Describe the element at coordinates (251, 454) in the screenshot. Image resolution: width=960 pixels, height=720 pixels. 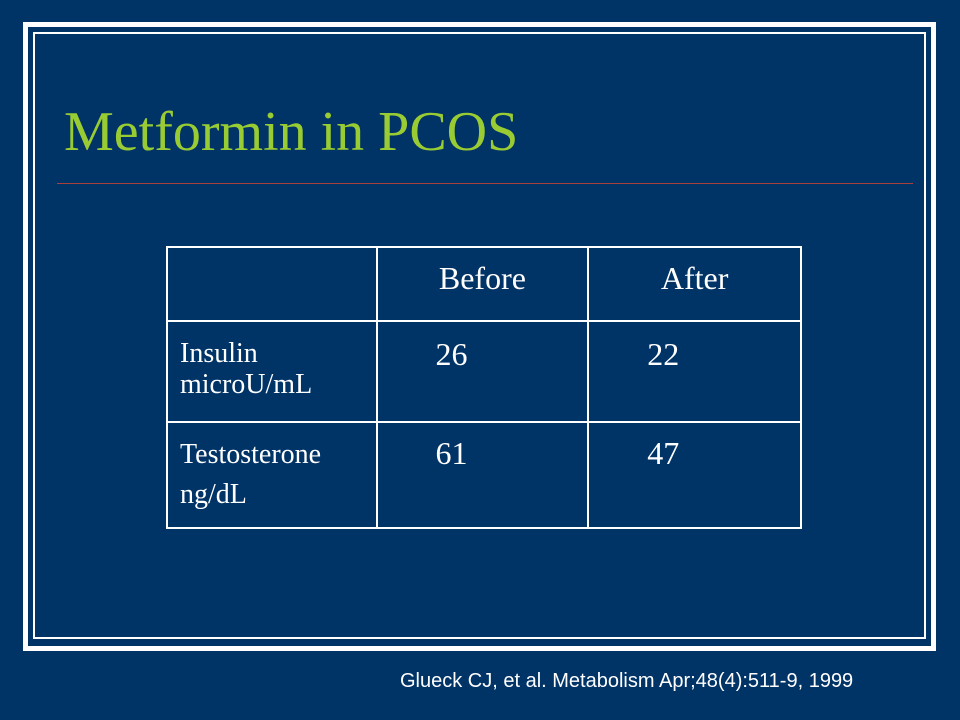
I see `row-label-testosterone-line-1: Testosterone` at that location.